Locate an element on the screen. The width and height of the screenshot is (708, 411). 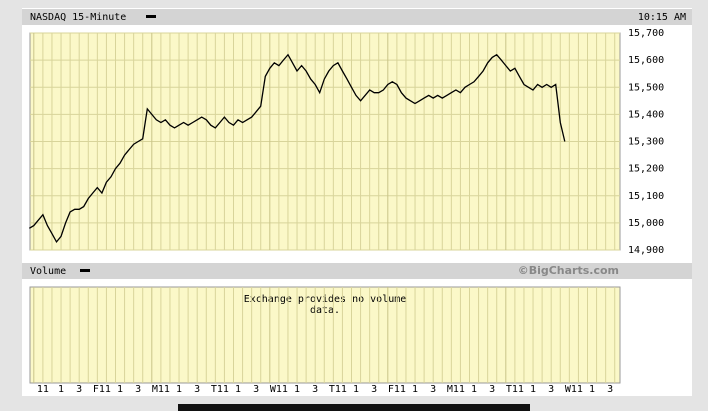
x-tick-label: 11 is located at coordinates (43, 389).